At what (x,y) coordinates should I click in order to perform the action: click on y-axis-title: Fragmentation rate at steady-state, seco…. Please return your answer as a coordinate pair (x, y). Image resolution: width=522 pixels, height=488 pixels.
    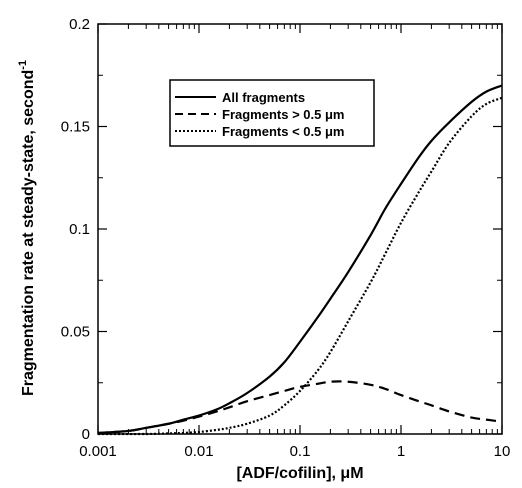
    Looking at the image, I should click on (27, 228).